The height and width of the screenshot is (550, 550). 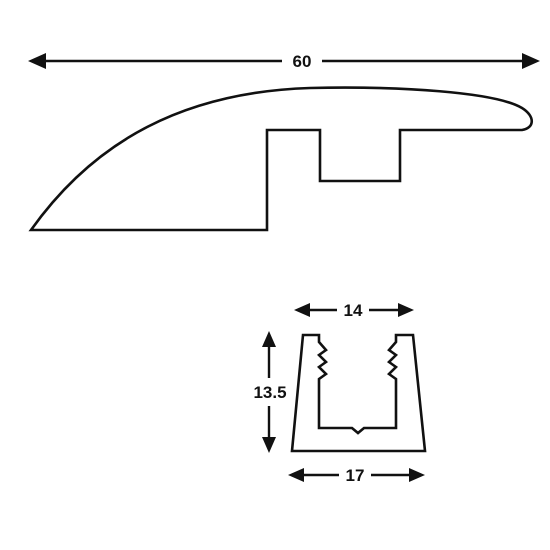 What do you see at coordinates (269, 339) in the screenshot?
I see `track-height-arrow-top` at bounding box center [269, 339].